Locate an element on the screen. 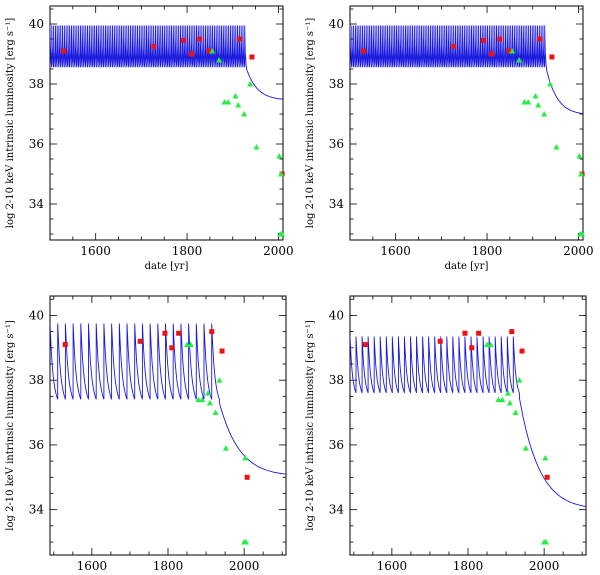  panel-1-ytick-label: 36 is located at coordinates (36, 144).